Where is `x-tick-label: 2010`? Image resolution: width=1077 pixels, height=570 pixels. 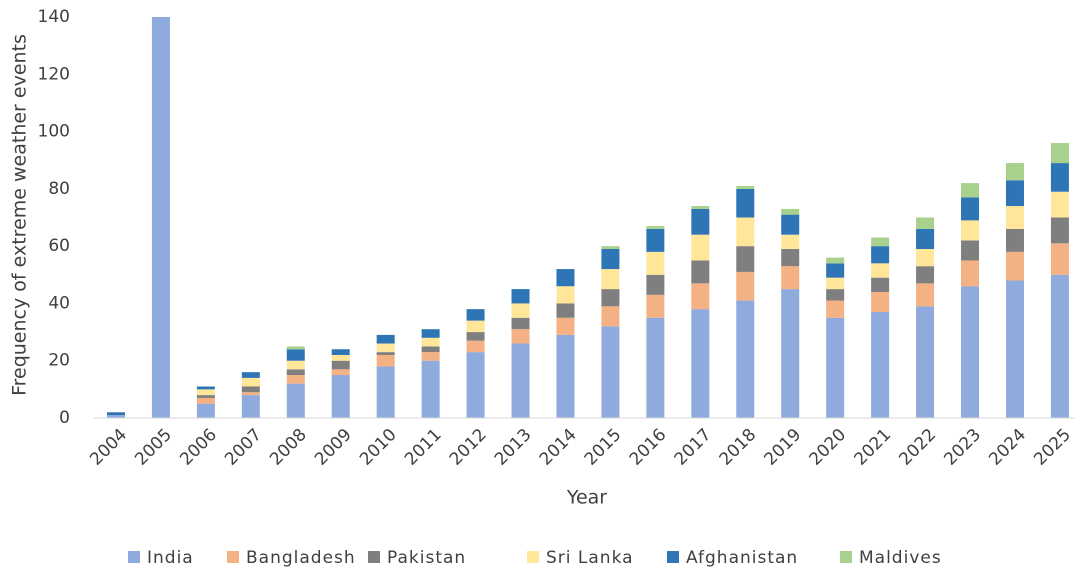
x-tick-label: 2010 is located at coordinates (378, 447).